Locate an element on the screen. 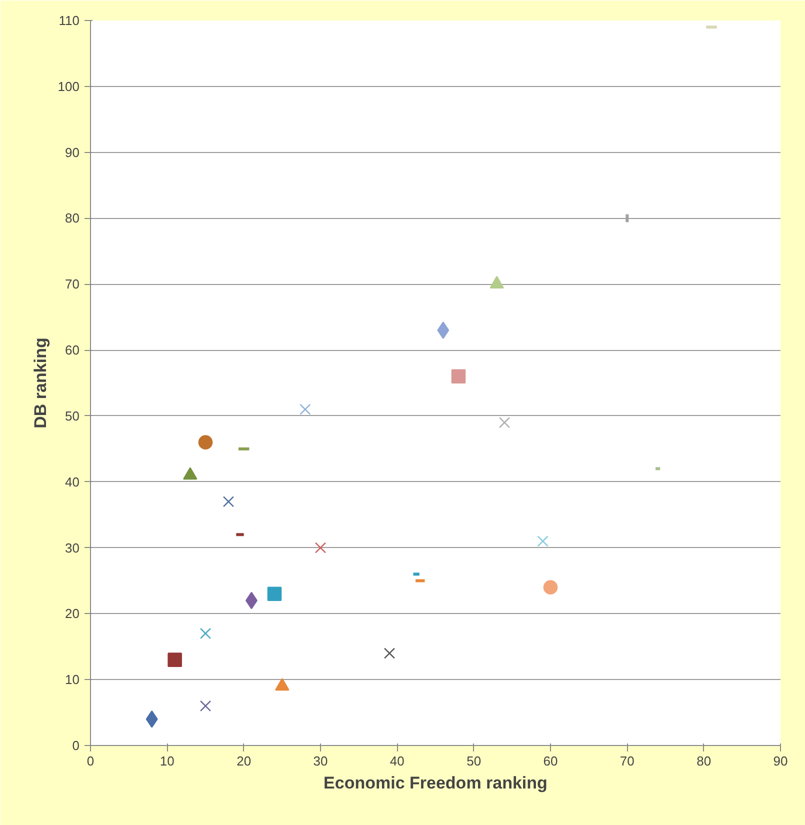  y-tick-label: 70 is located at coordinates (72, 284).